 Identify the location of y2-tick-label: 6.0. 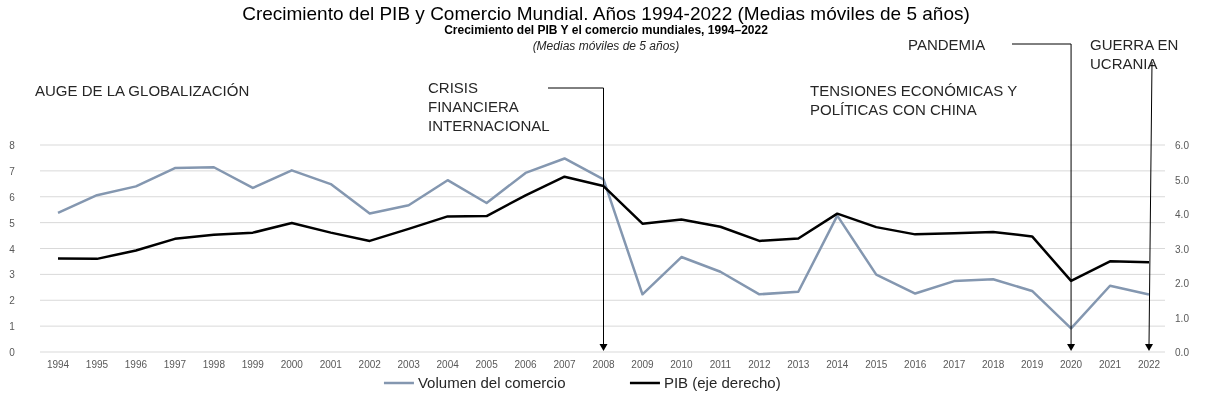
(1182, 145).